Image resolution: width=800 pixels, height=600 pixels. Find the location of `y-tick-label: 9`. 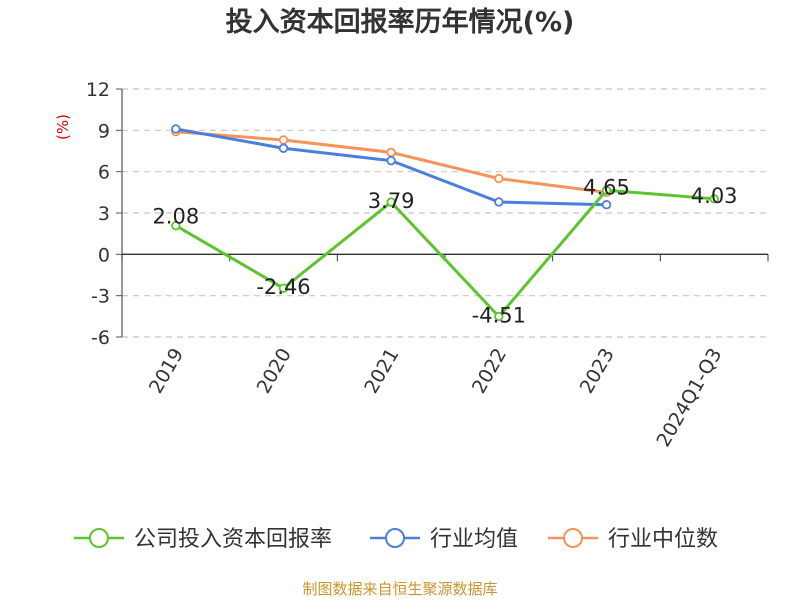

y-tick-label: 9 is located at coordinates (104, 131).